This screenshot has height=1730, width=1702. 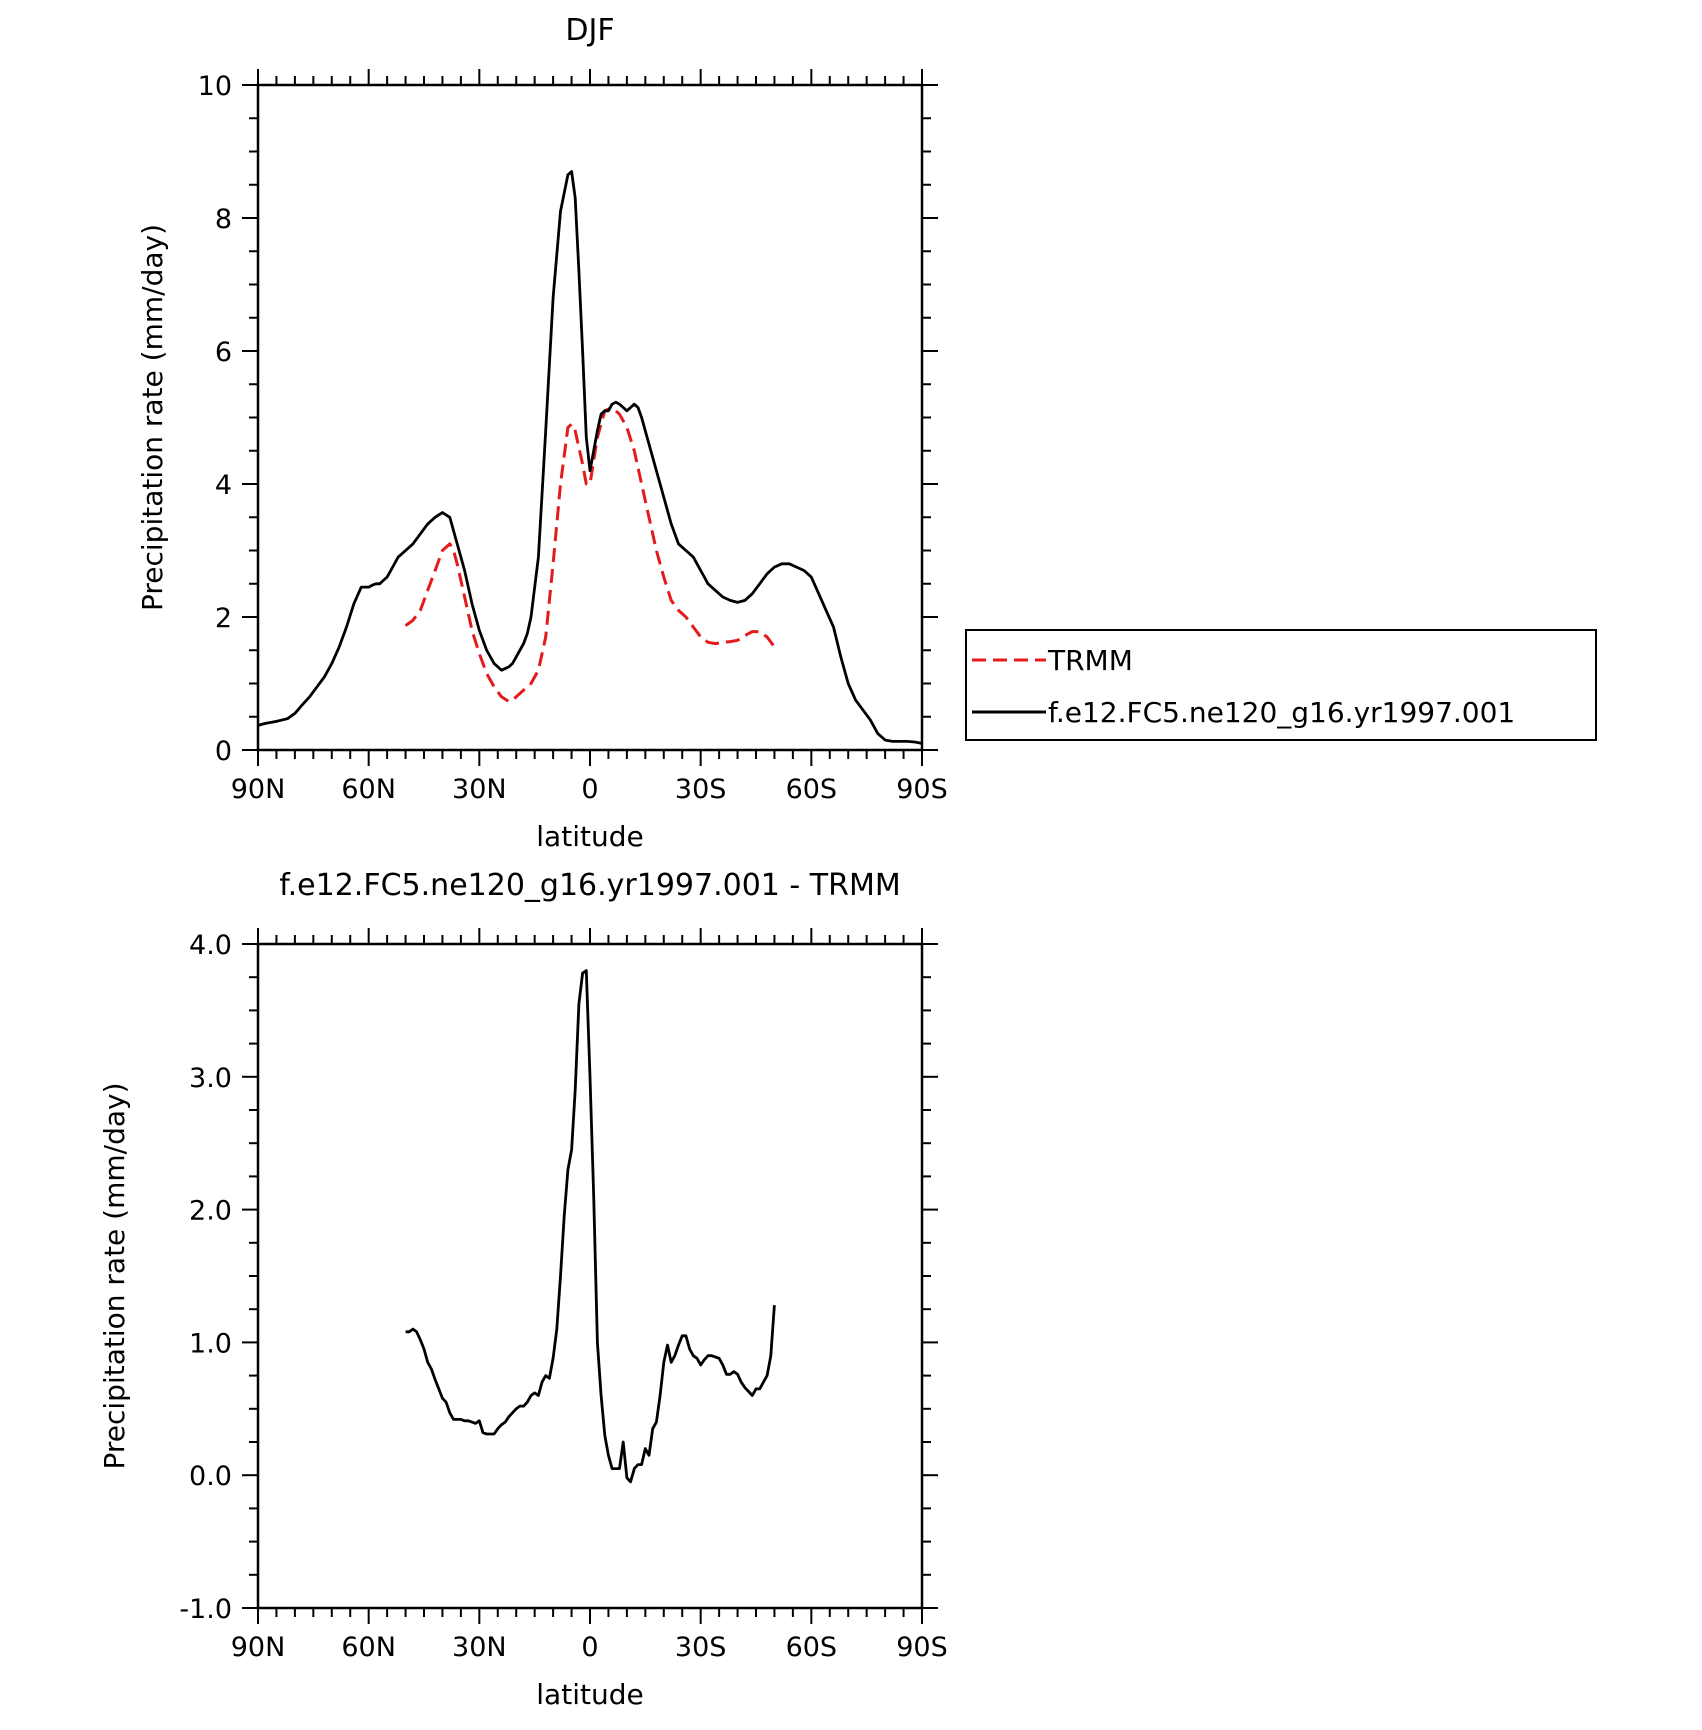 What do you see at coordinates (589, 885) in the screenshot?
I see `chart-title: f.e12.FC5.ne120_g16.yr1997.001 - TRMM` at bounding box center [589, 885].